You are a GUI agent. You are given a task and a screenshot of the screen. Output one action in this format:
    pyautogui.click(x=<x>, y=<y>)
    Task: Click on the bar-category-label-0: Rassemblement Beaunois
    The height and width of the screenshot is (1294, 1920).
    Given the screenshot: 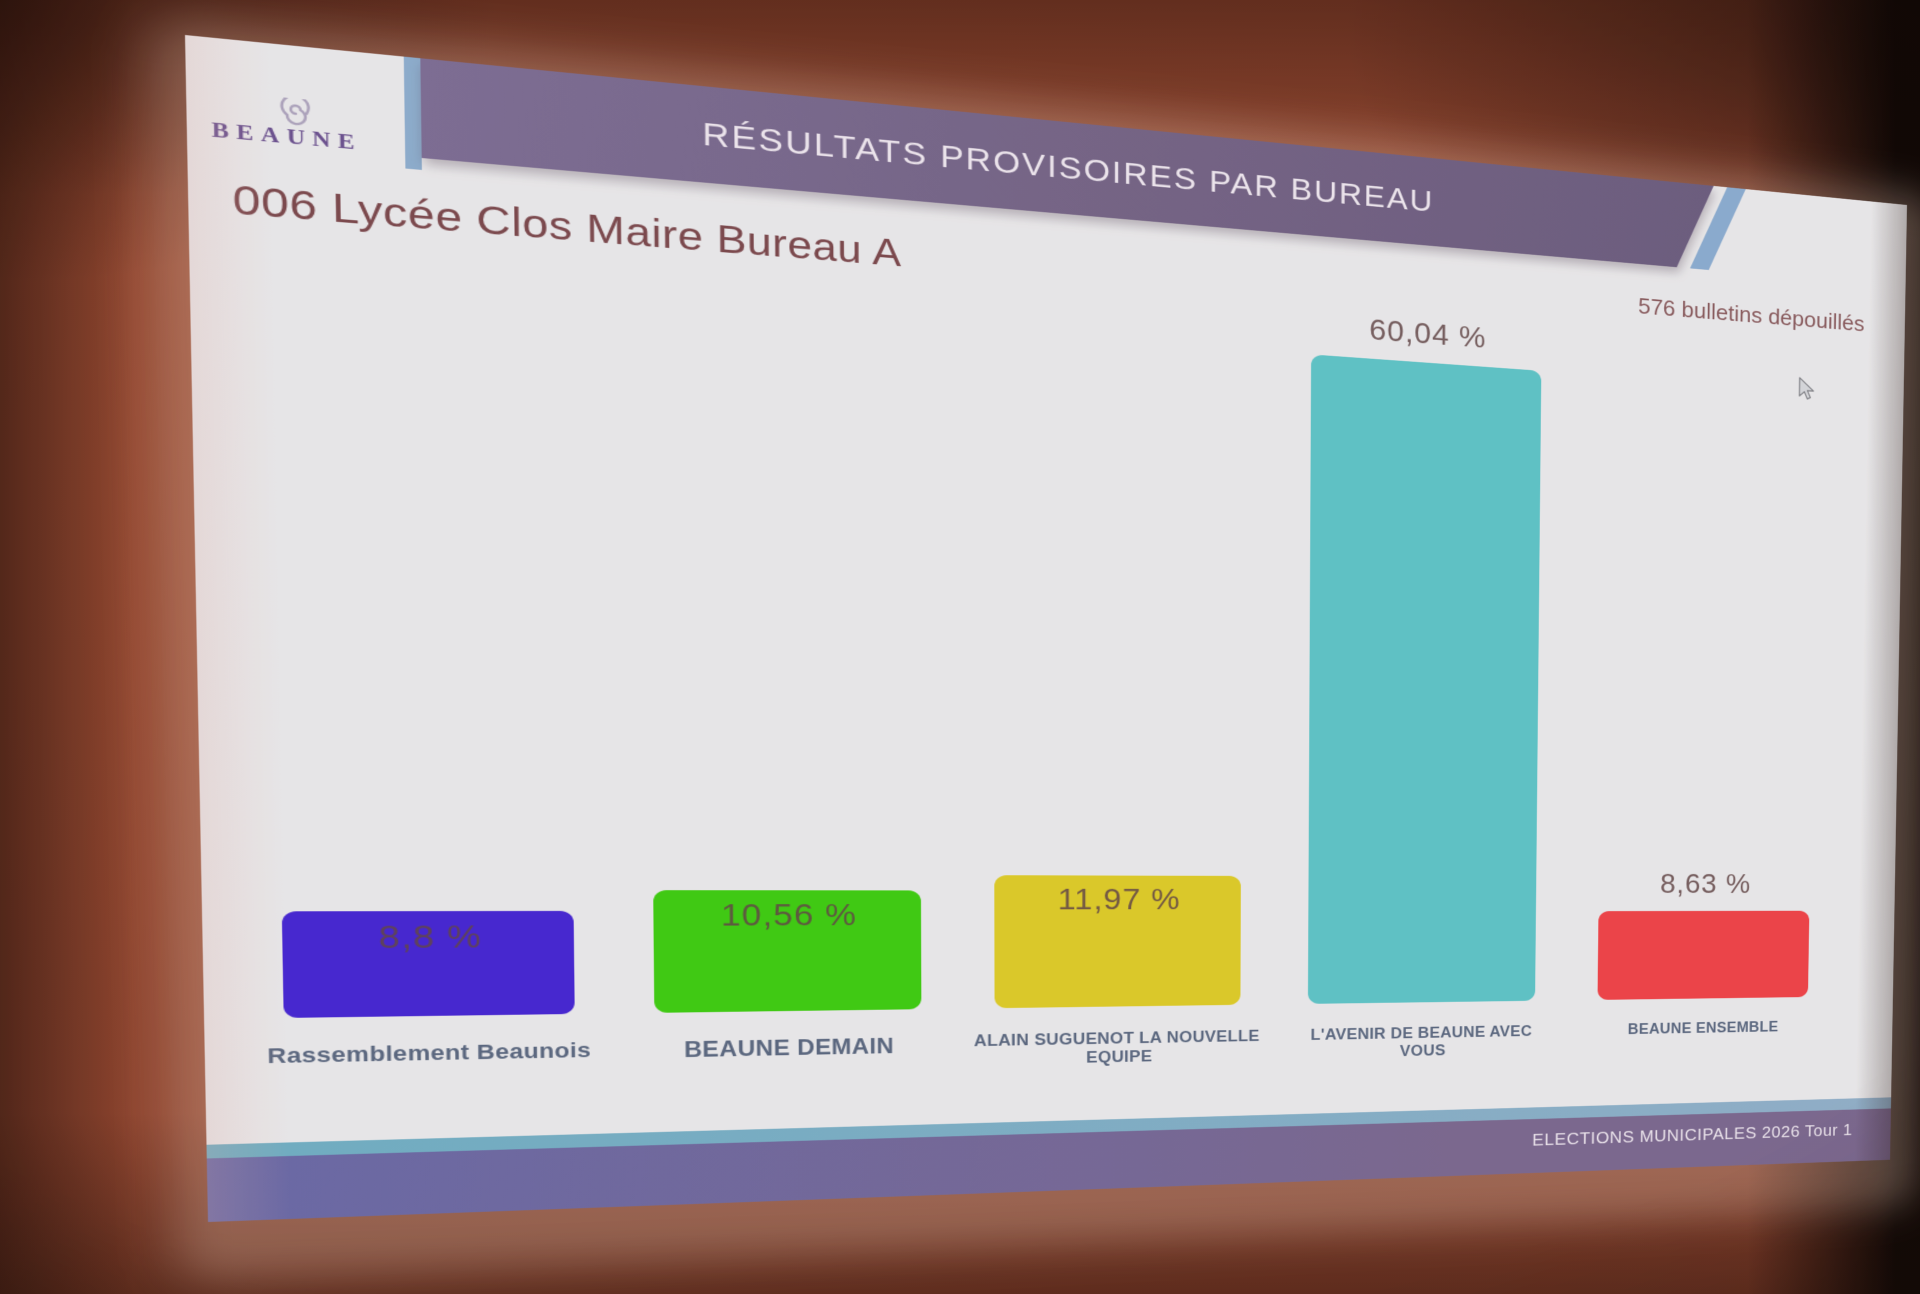 What is the action you would take?
    pyautogui.click(x=429, y=1053)
    